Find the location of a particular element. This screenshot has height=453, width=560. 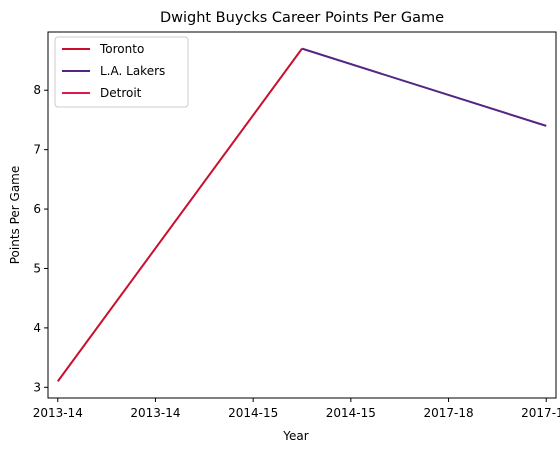

y-tick-label: 3 is located at coordinates (37, 387).